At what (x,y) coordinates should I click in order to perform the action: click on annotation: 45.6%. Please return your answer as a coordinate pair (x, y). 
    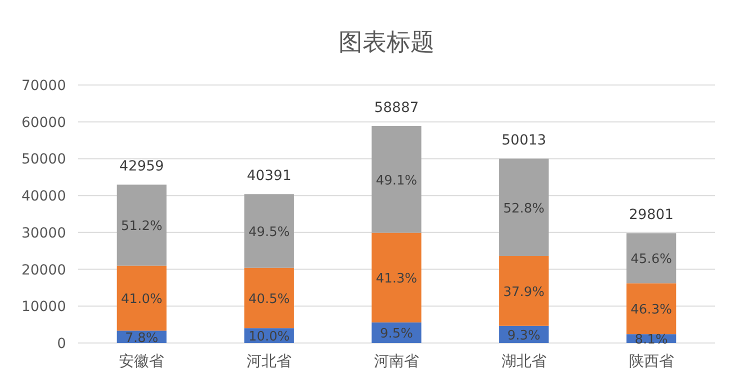
    Looking at the image, I should click on (651, 260).